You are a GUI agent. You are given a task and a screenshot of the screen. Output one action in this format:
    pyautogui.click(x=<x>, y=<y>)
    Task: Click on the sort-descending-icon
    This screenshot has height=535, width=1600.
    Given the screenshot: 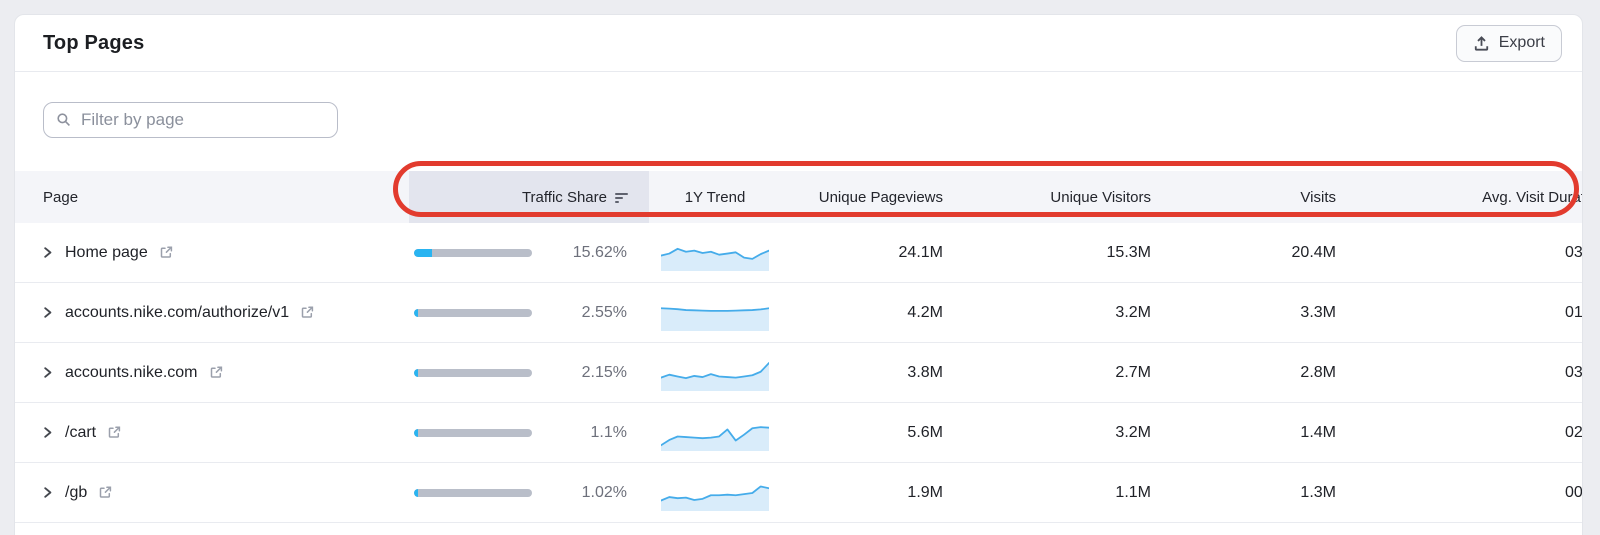 What is the action you would take?
    pyautogui.click(x=621, y=198)
    